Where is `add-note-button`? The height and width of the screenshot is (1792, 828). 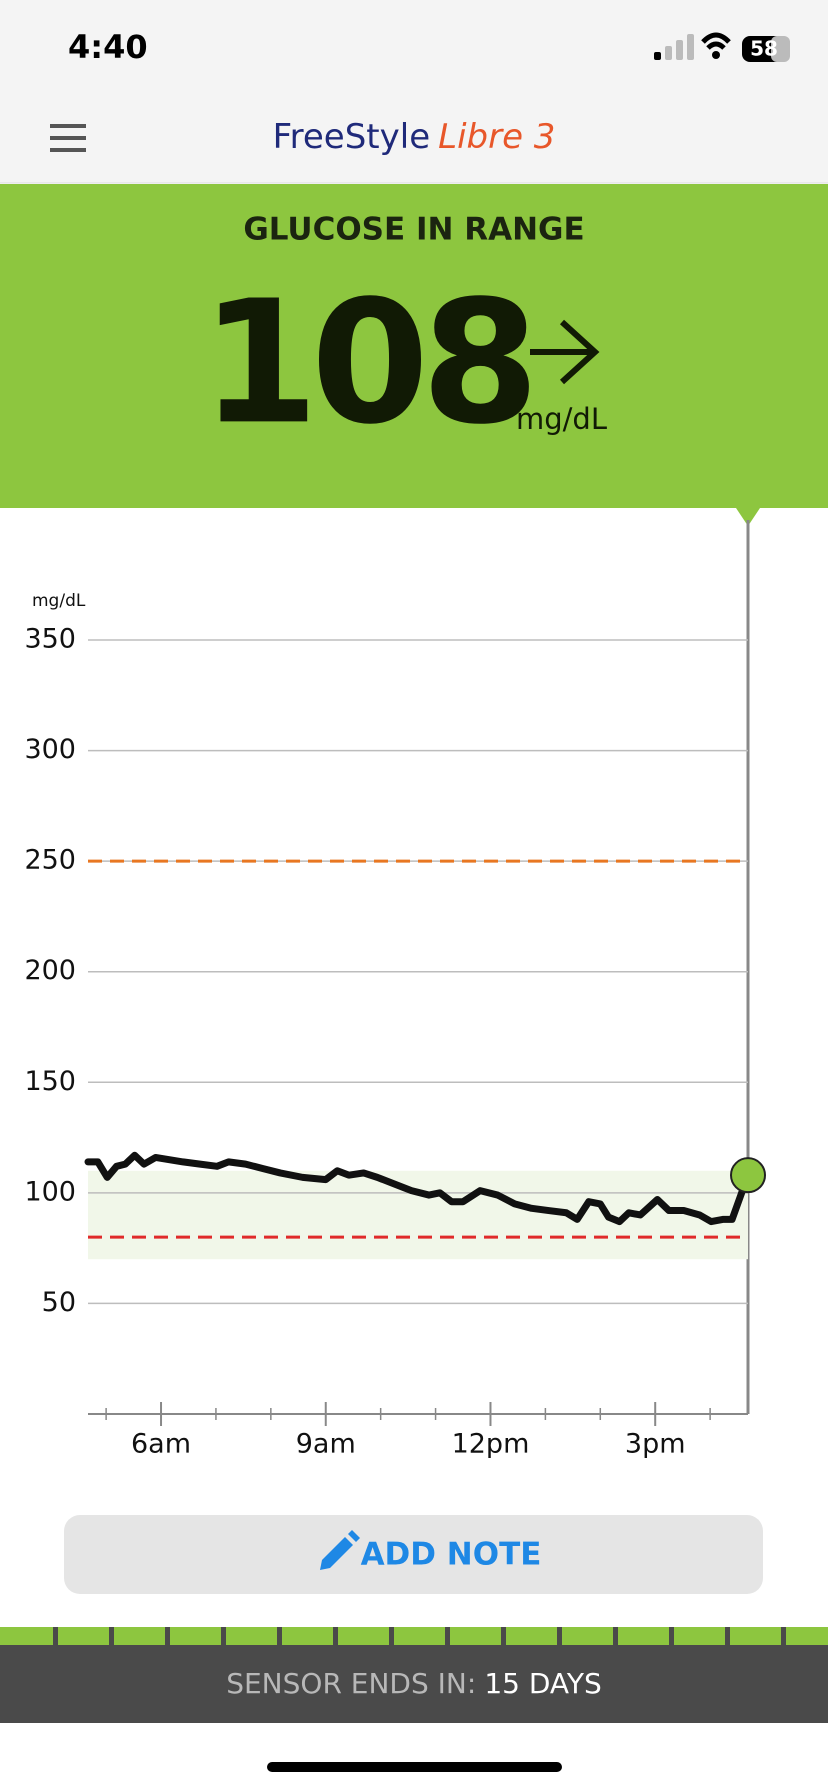
add-note-button is located at coordinates (413, 1554).